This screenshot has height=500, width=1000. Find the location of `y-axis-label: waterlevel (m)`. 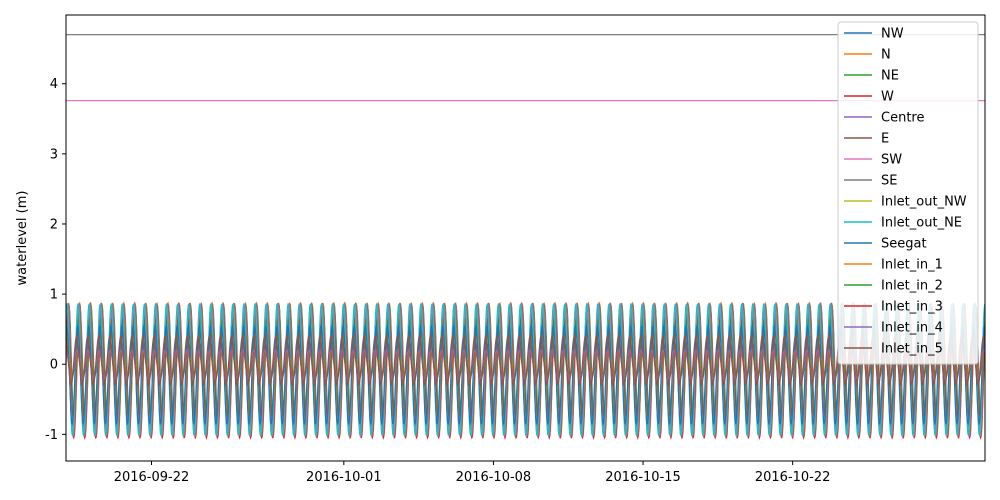

y-axis-label: waterlevel (m) is located at coordinates (22, 238).